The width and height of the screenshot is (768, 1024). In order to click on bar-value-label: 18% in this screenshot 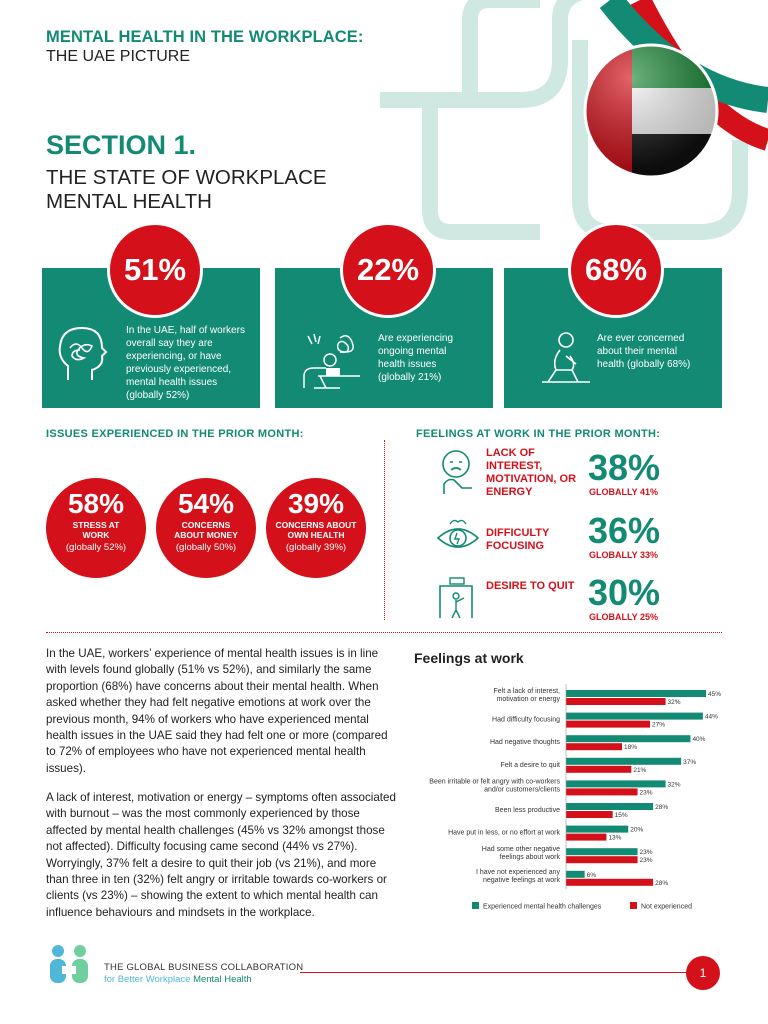, I will do `click(630, 747)`.